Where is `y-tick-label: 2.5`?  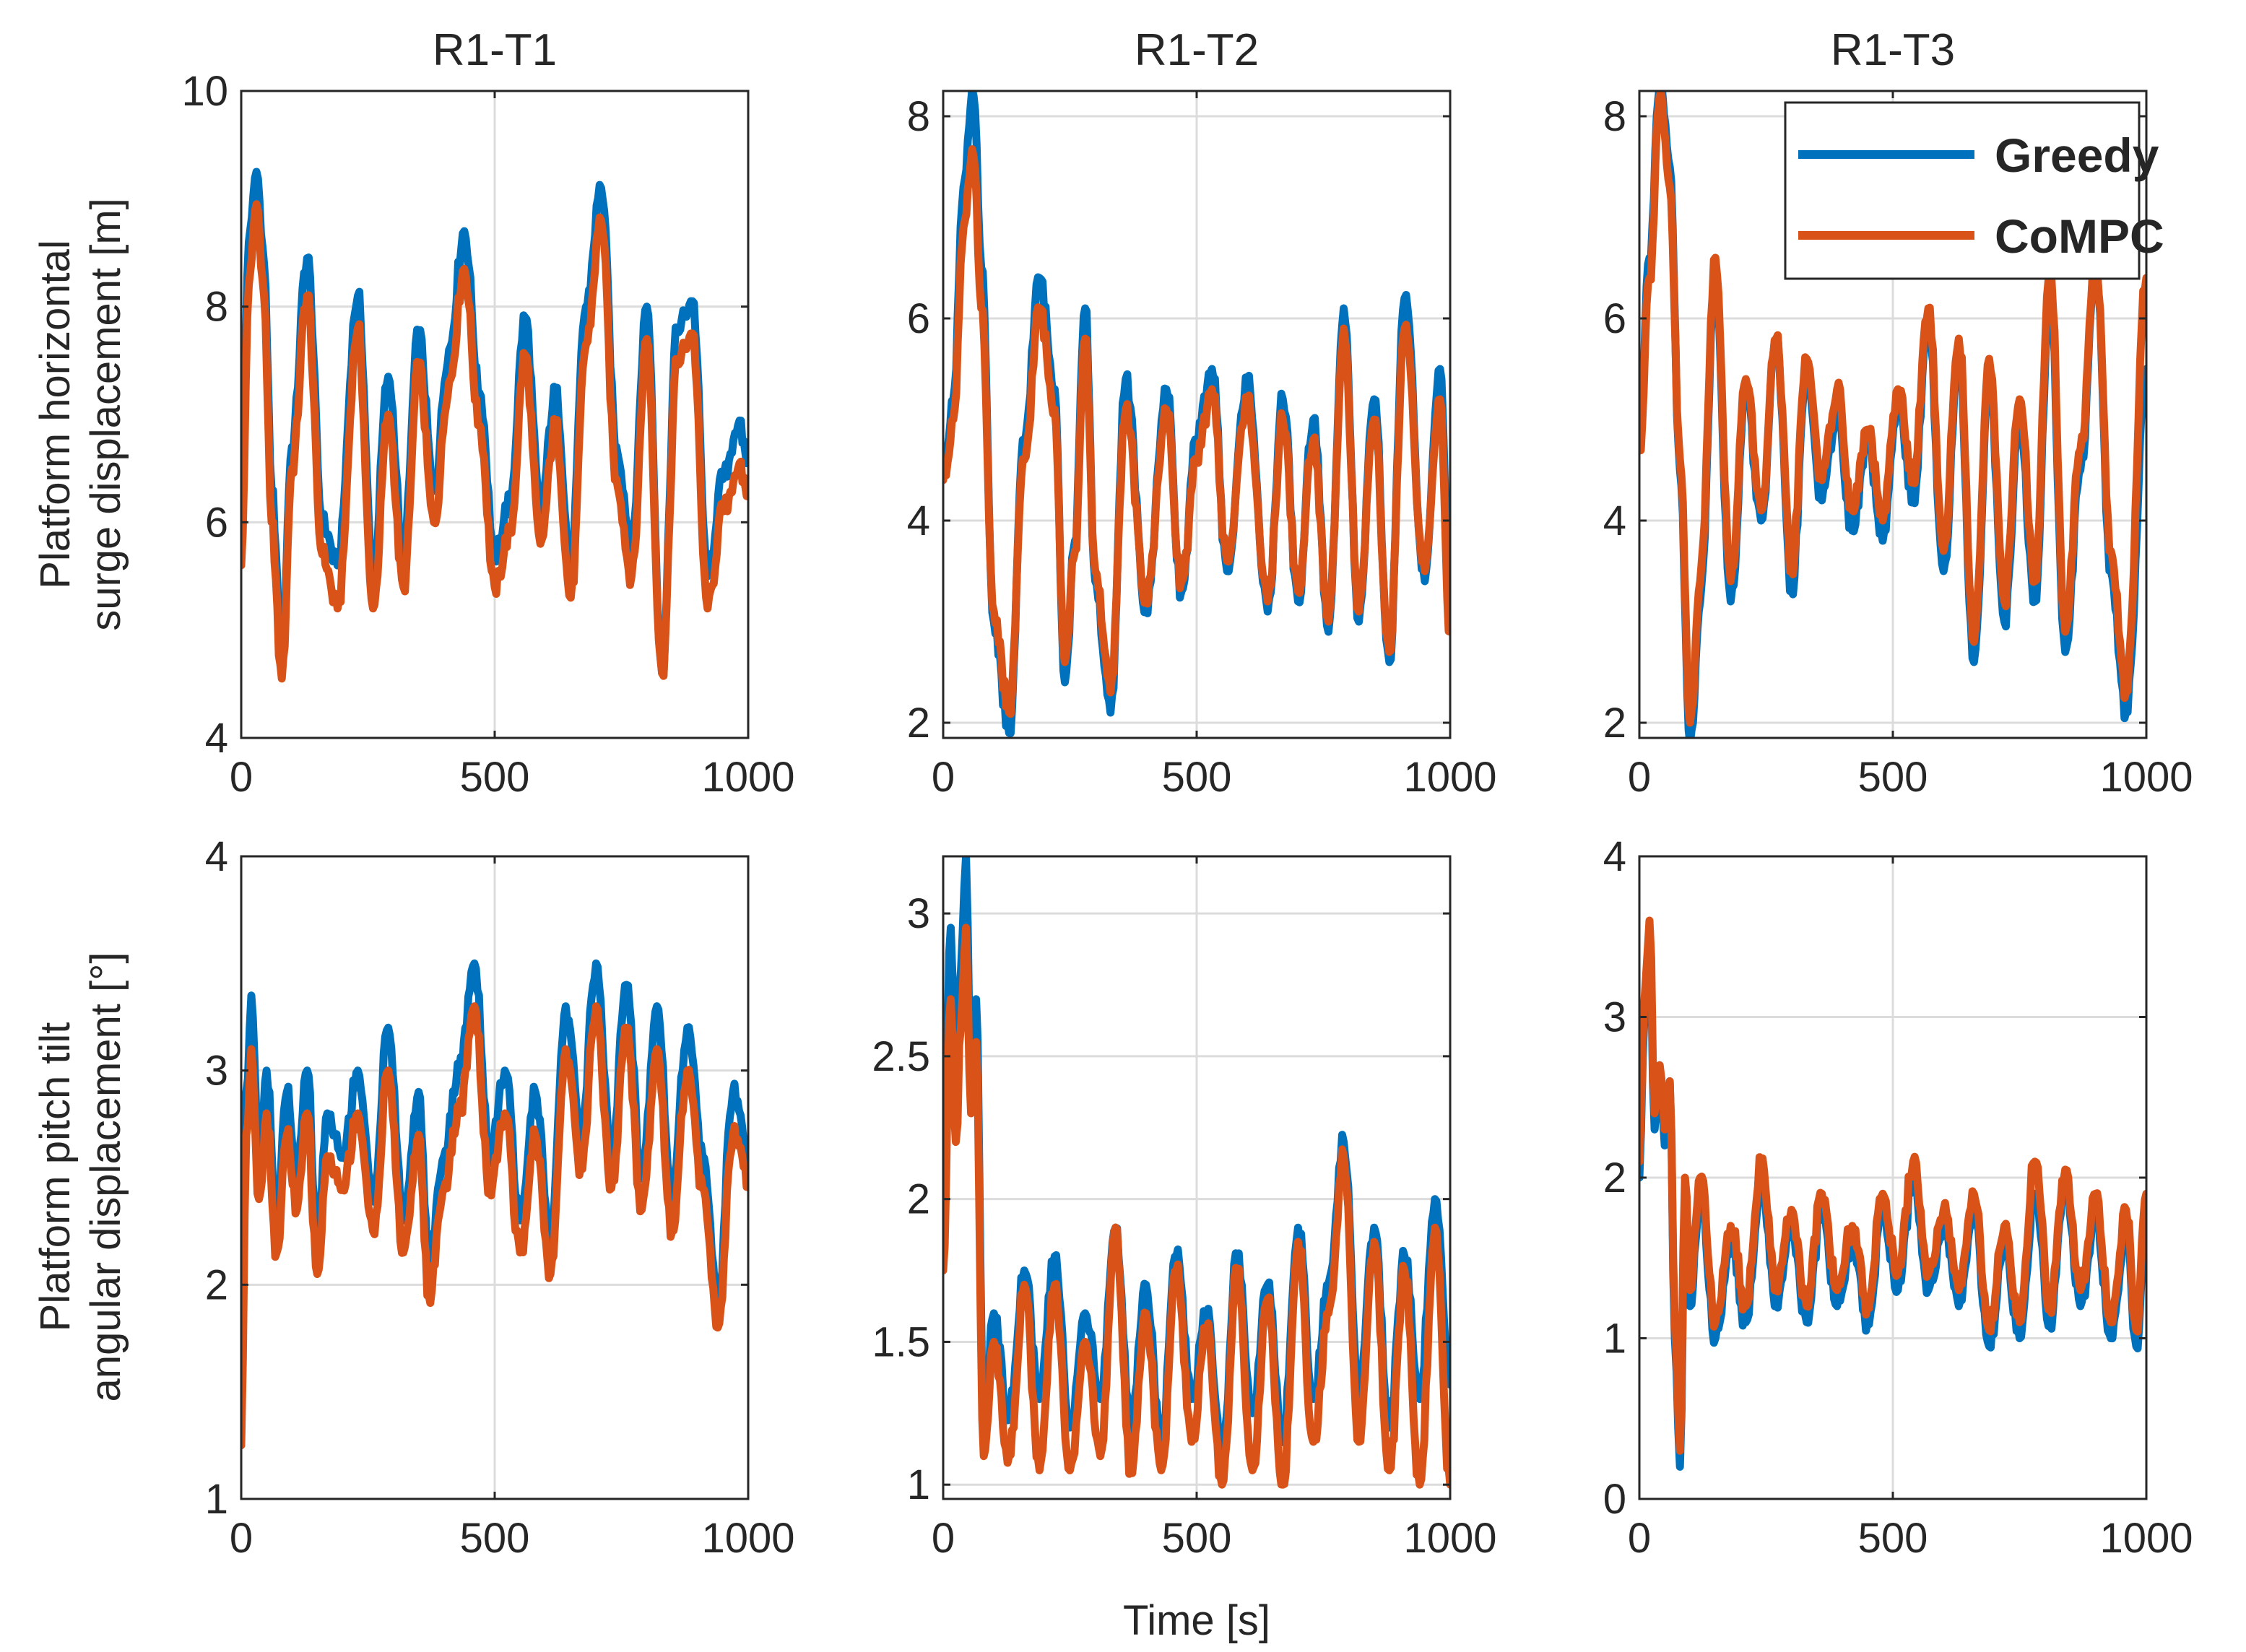 y-tick-label: 2.5 is located at coordinates (901, 1056).